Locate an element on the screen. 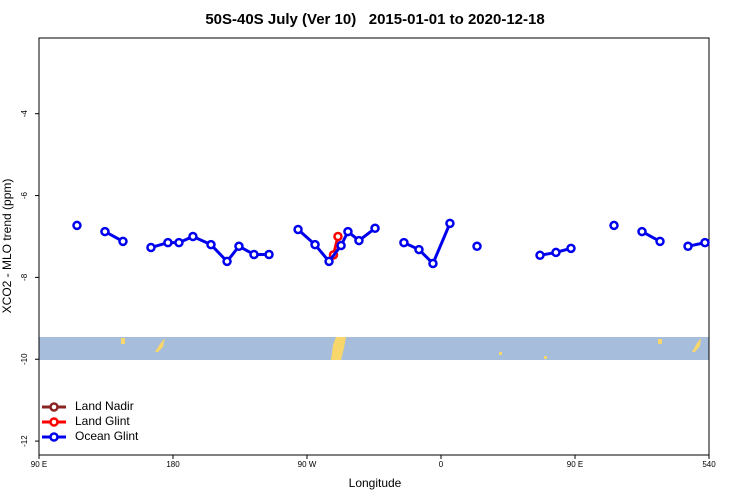 The width and height of the screenshot is (750, 500). land-map is located at coordinates (374, 348).